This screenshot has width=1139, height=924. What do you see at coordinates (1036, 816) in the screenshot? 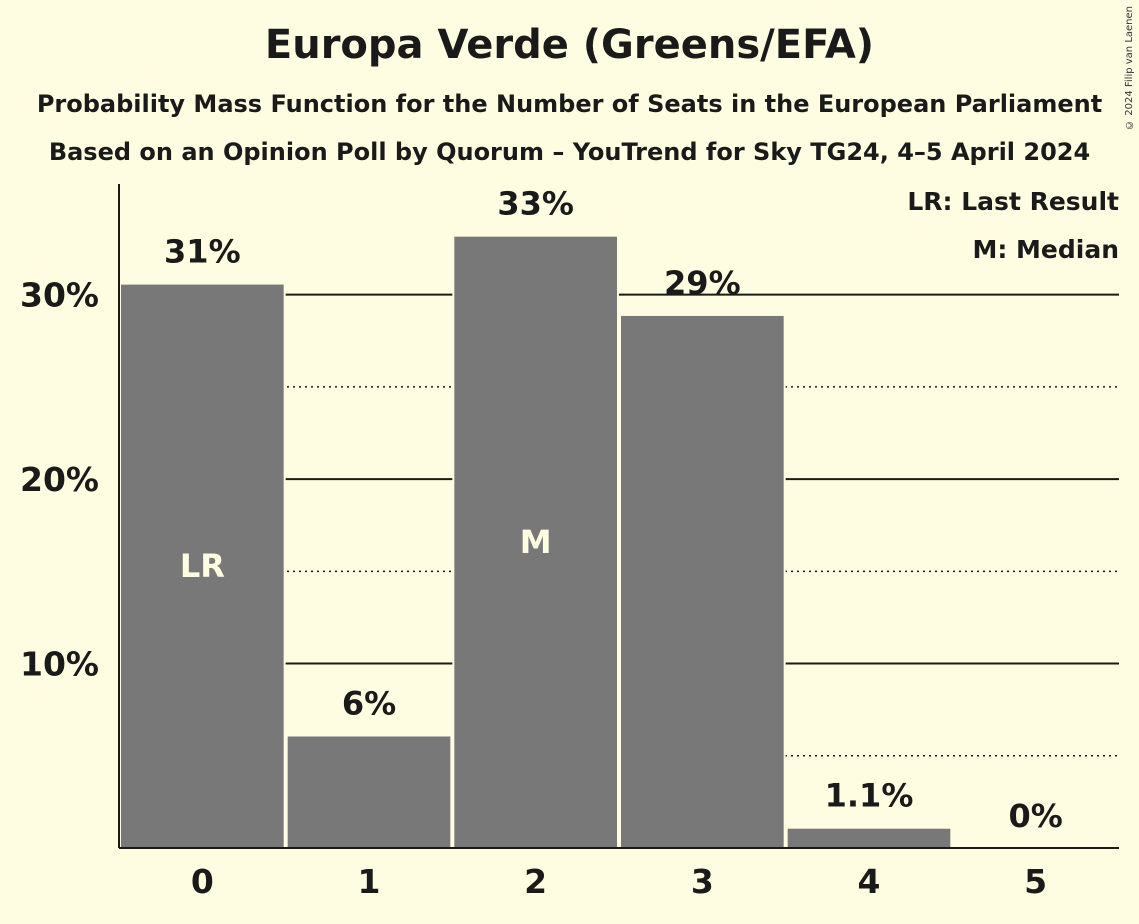
I see `bar-value-label: 0%` at bounding box center [1036, 816].